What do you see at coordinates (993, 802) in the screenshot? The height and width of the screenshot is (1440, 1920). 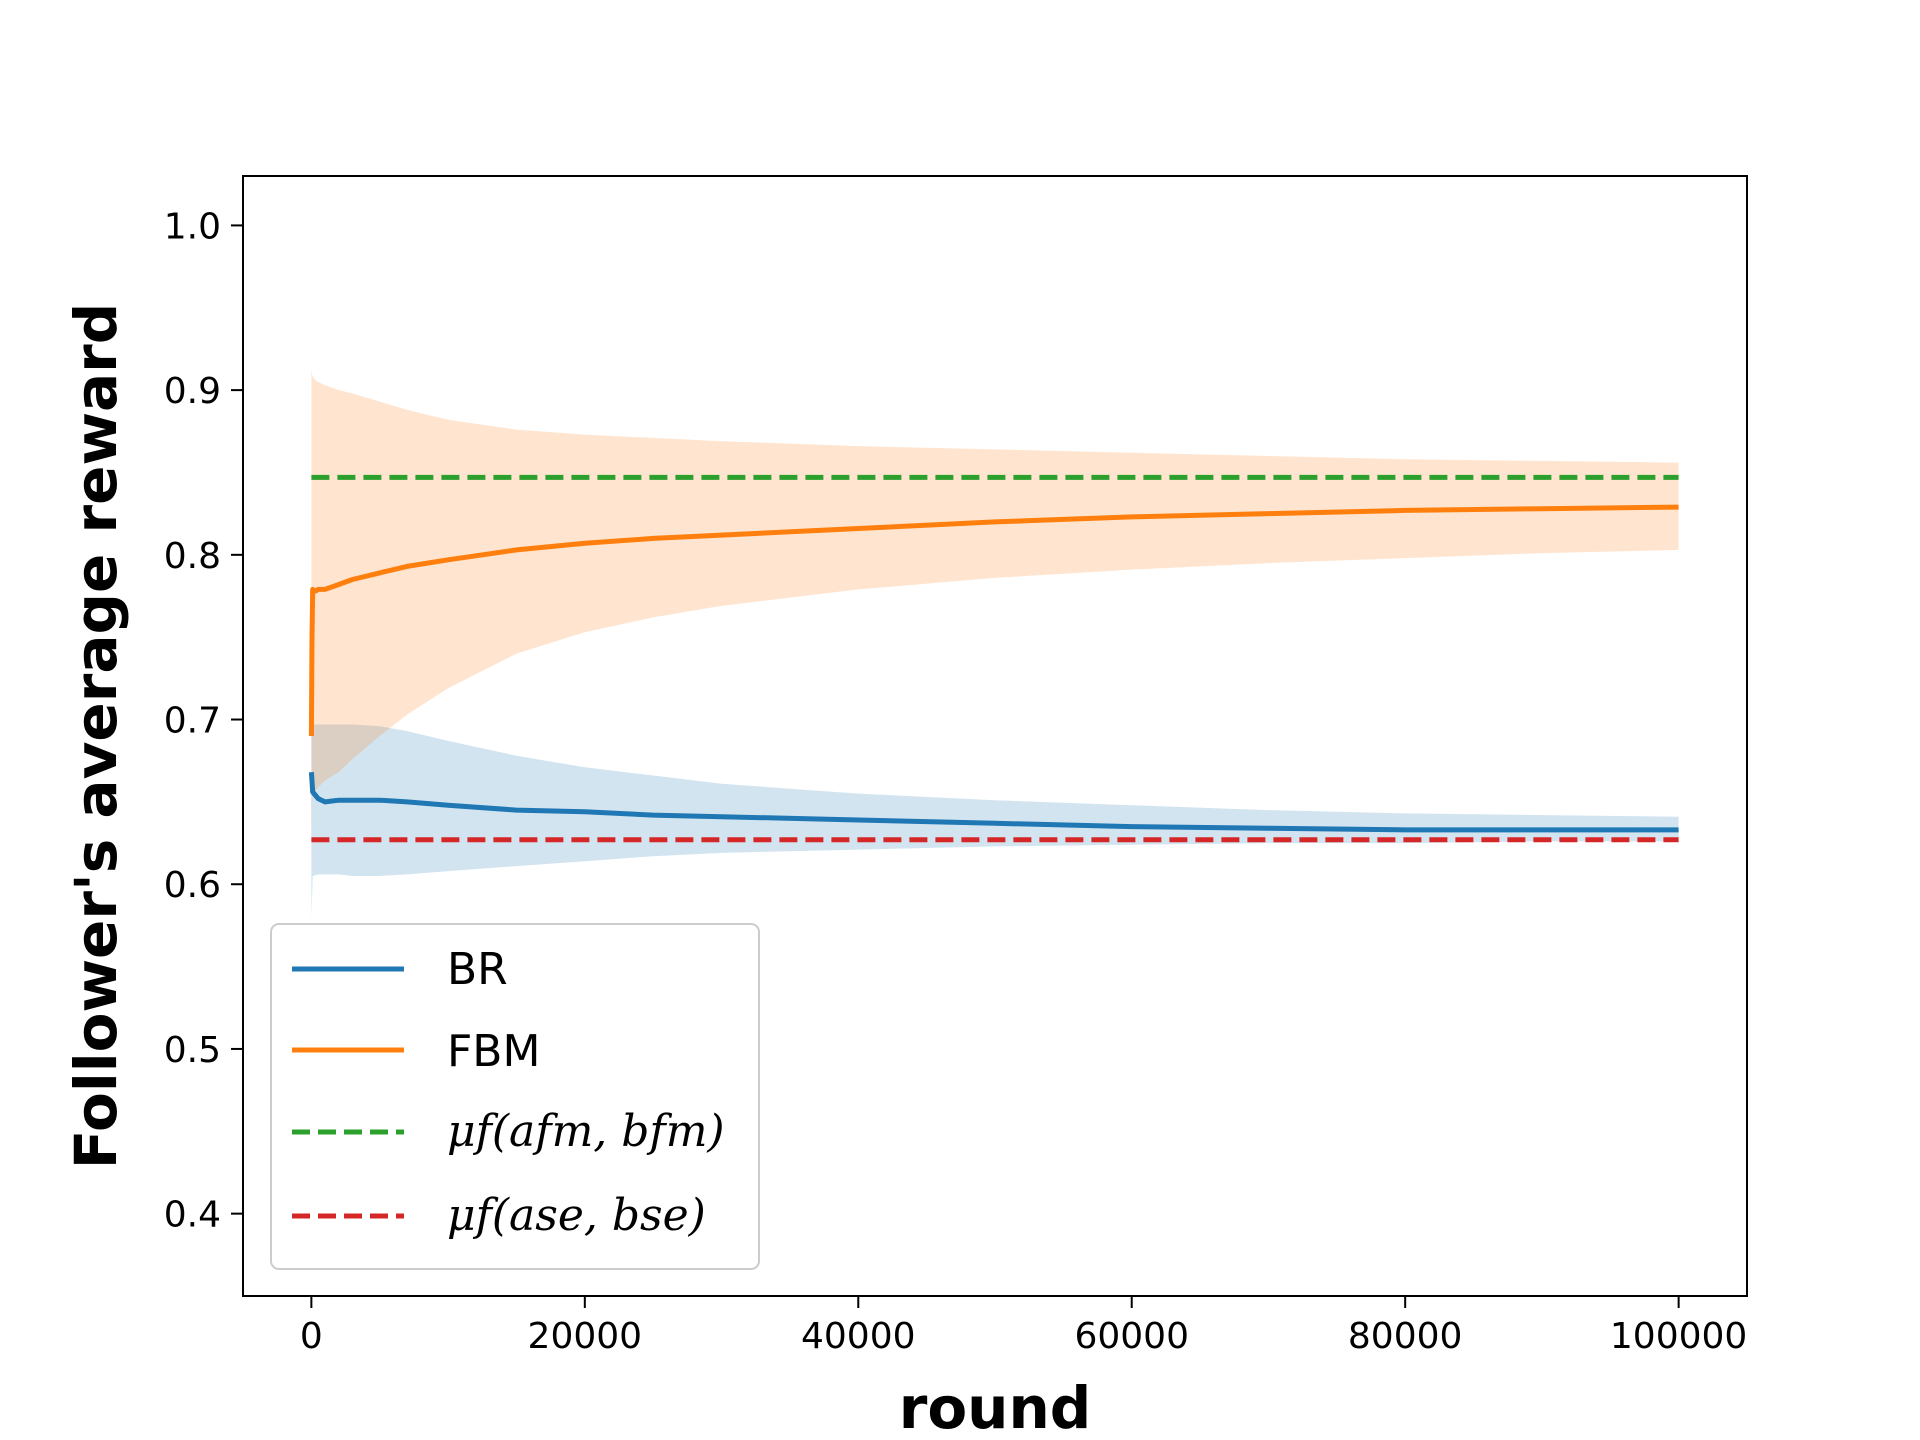 I see `line-br` at bounding box center [993, 802].